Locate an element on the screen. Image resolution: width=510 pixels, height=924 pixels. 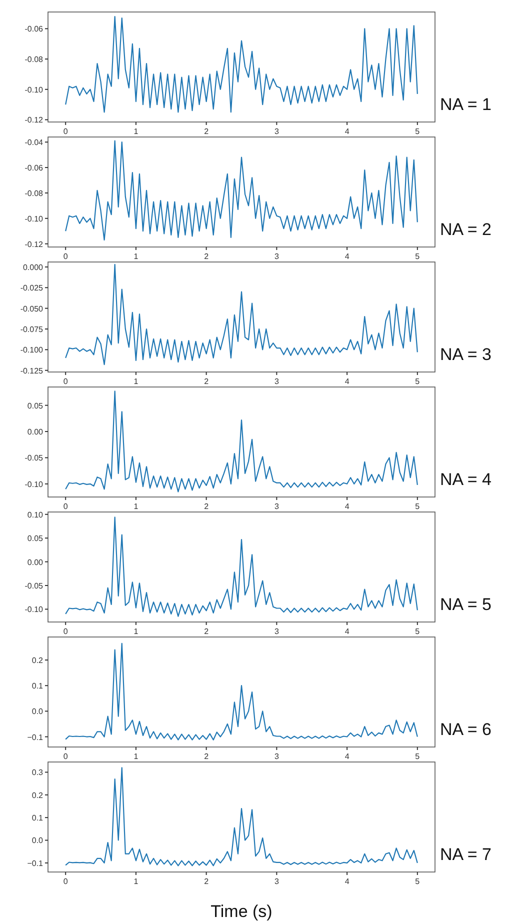
text: NA = 6 is located at coordinates (466, 729).